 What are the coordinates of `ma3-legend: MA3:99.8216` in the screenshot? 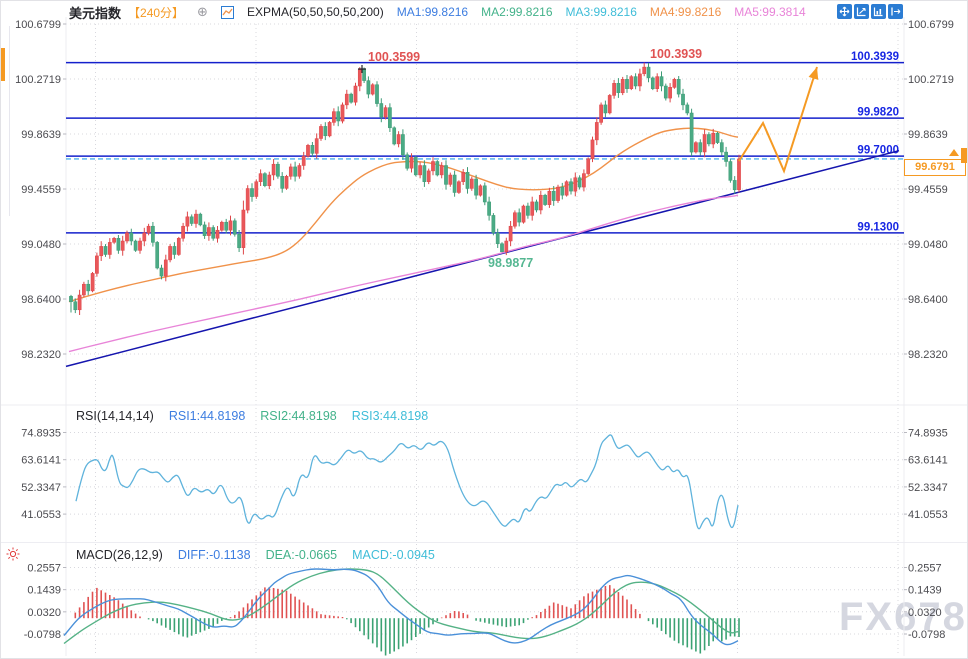 It's located at (601, 12).